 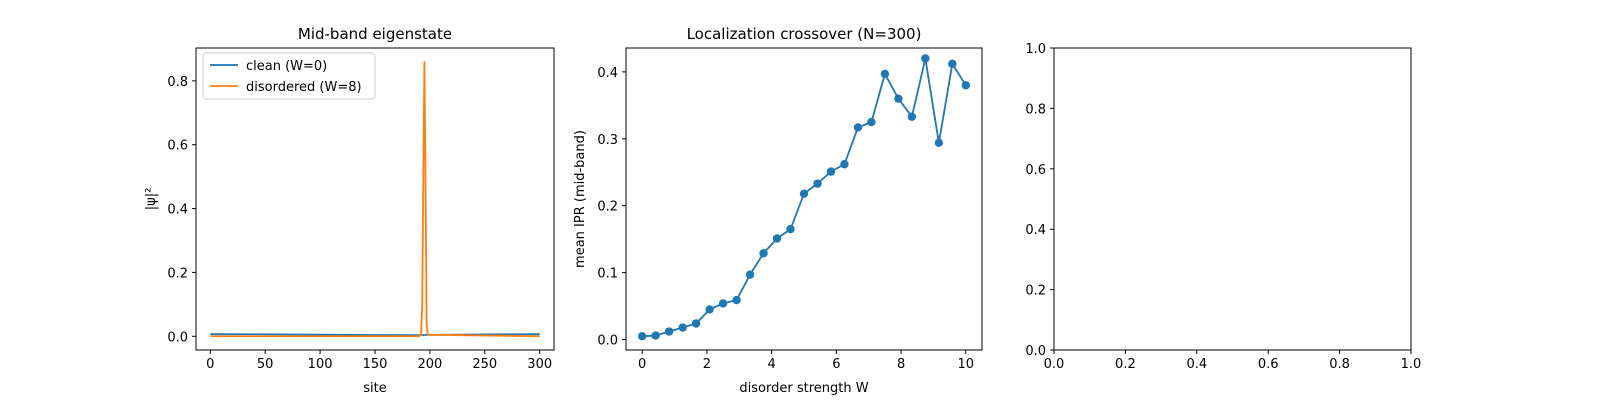 I want to click on y-ticks: 0.0 0.2 0.4 0.6 0.8, so click(x=181, y=210).